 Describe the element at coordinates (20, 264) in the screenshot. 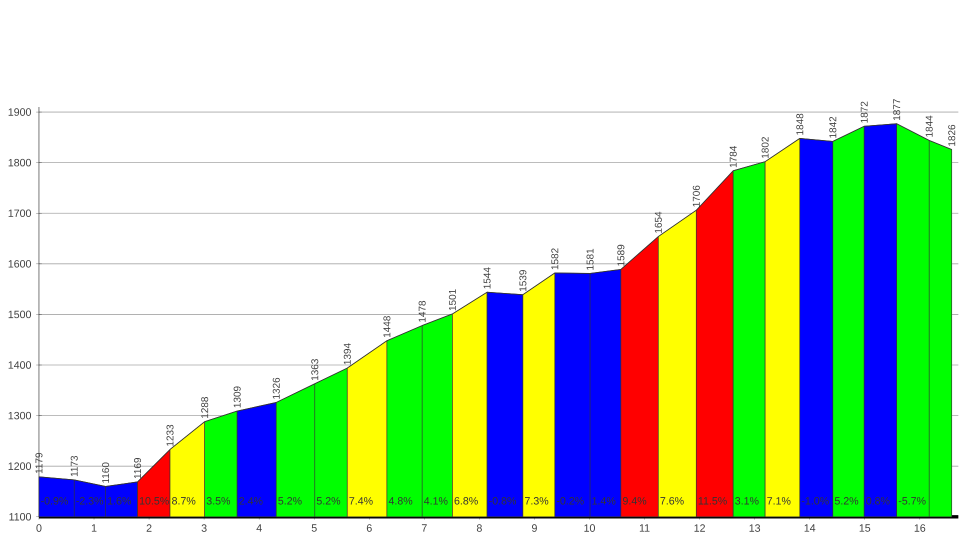

I see `y-tick-label: 1600` at that location.